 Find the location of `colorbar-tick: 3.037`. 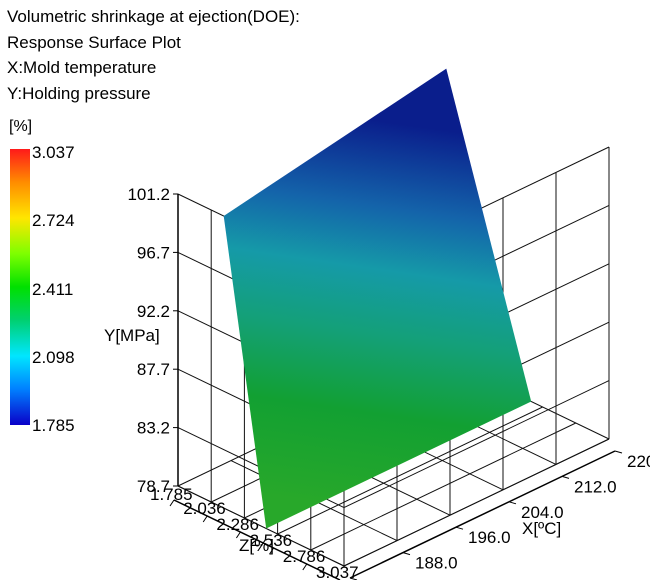

colorbar-tick: 3.037 is located at coordinates (53, 152).